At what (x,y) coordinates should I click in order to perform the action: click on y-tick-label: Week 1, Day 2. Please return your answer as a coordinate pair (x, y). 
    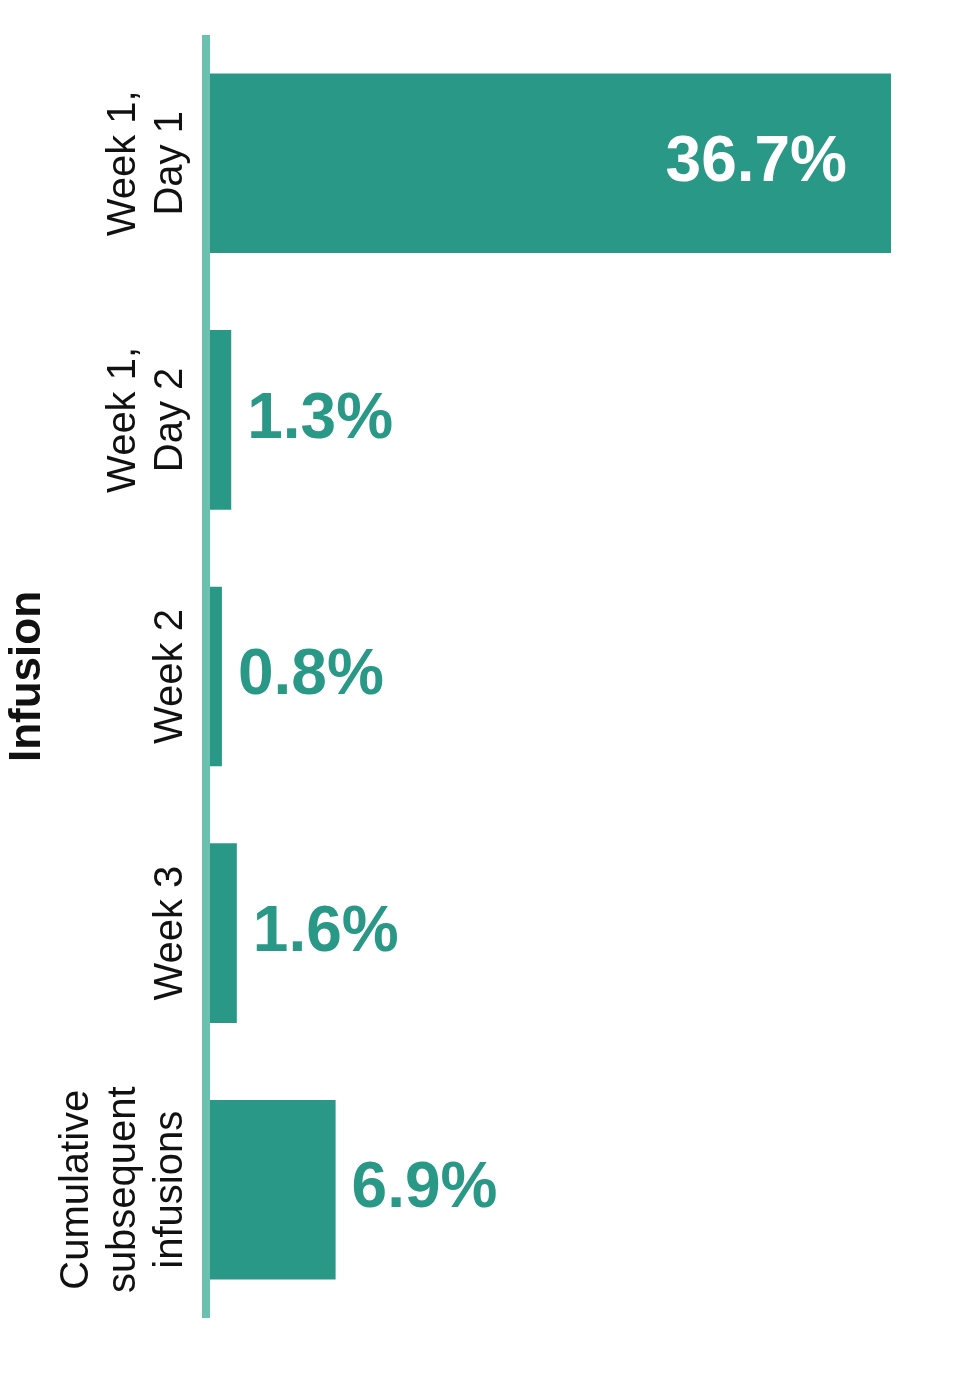
    Looking at the image, I should click on (144, 419).